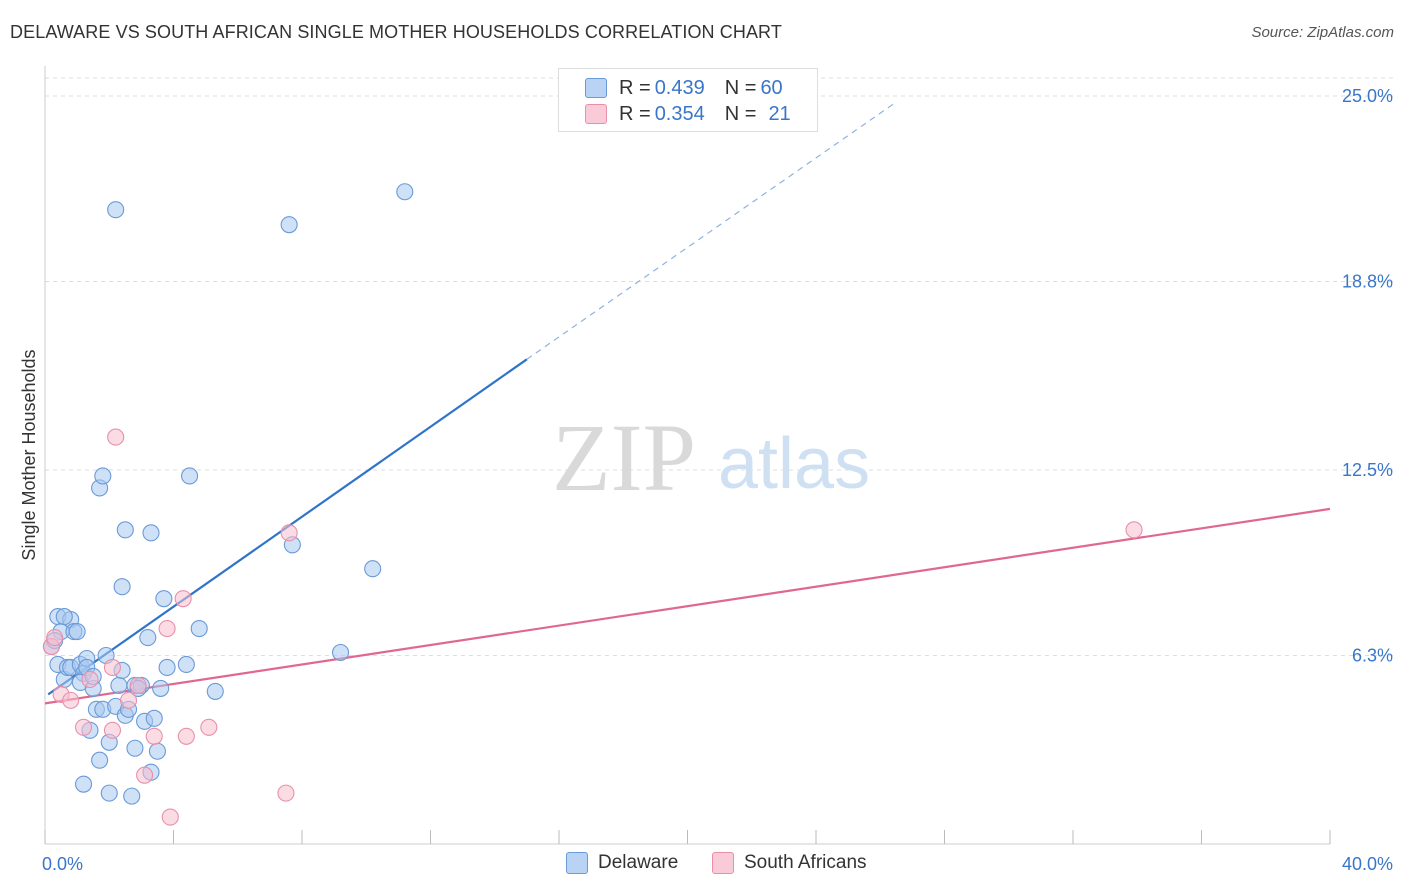 This screenshot has width=1406, height=892. Describe the element at coordinates (1367, 96) in the screenshot. I see `y-tick-label: 25.0%` at that location.